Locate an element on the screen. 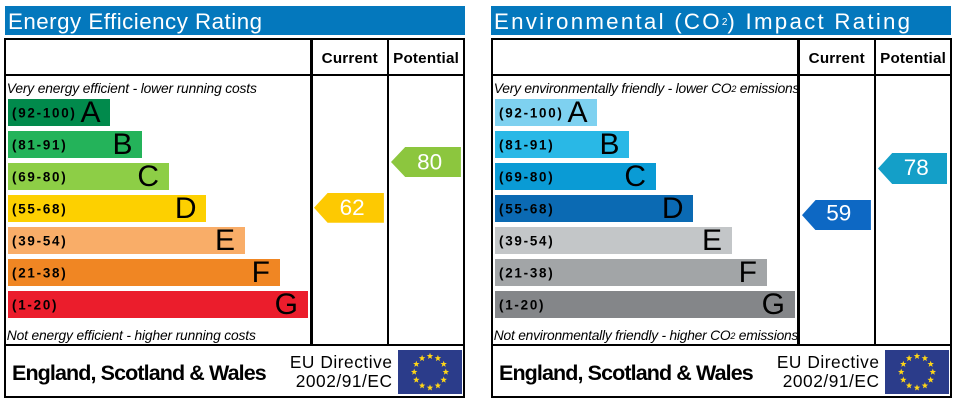 The width and height of the screenshot is (957, 404). svg-text: 59 is located at coordinates (838, 212).